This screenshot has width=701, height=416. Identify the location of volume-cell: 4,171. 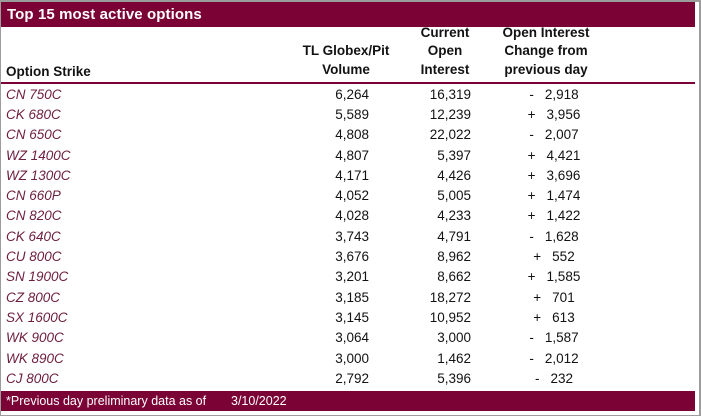
(352, 175).